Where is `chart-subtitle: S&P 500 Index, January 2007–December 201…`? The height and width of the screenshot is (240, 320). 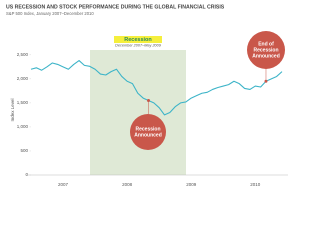 chart-subtitle: S&P 500 Index, January 2007–December 201… is located at coordinates (50, 13).